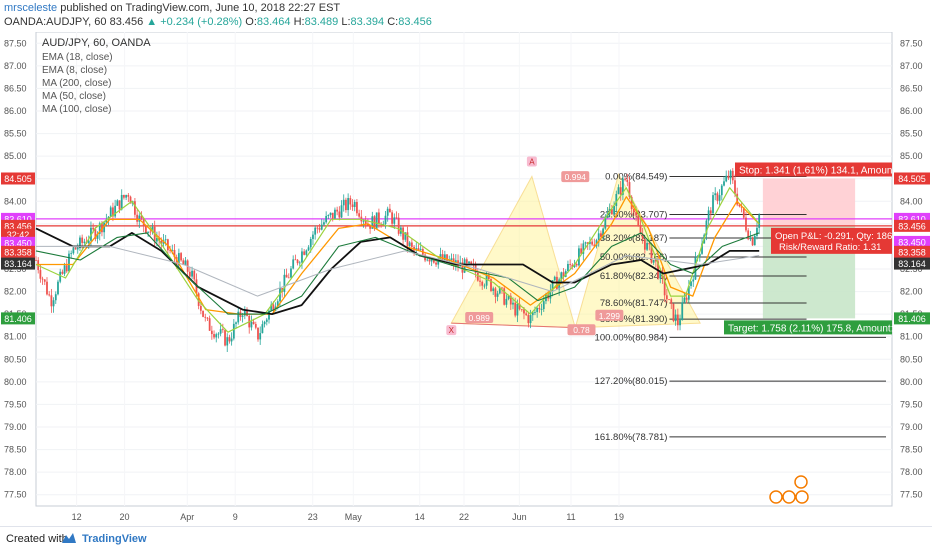 The height and width of the screenshot is (551, 932). I want to click on y-tick-label-left: 82.00, so click(15, 292).